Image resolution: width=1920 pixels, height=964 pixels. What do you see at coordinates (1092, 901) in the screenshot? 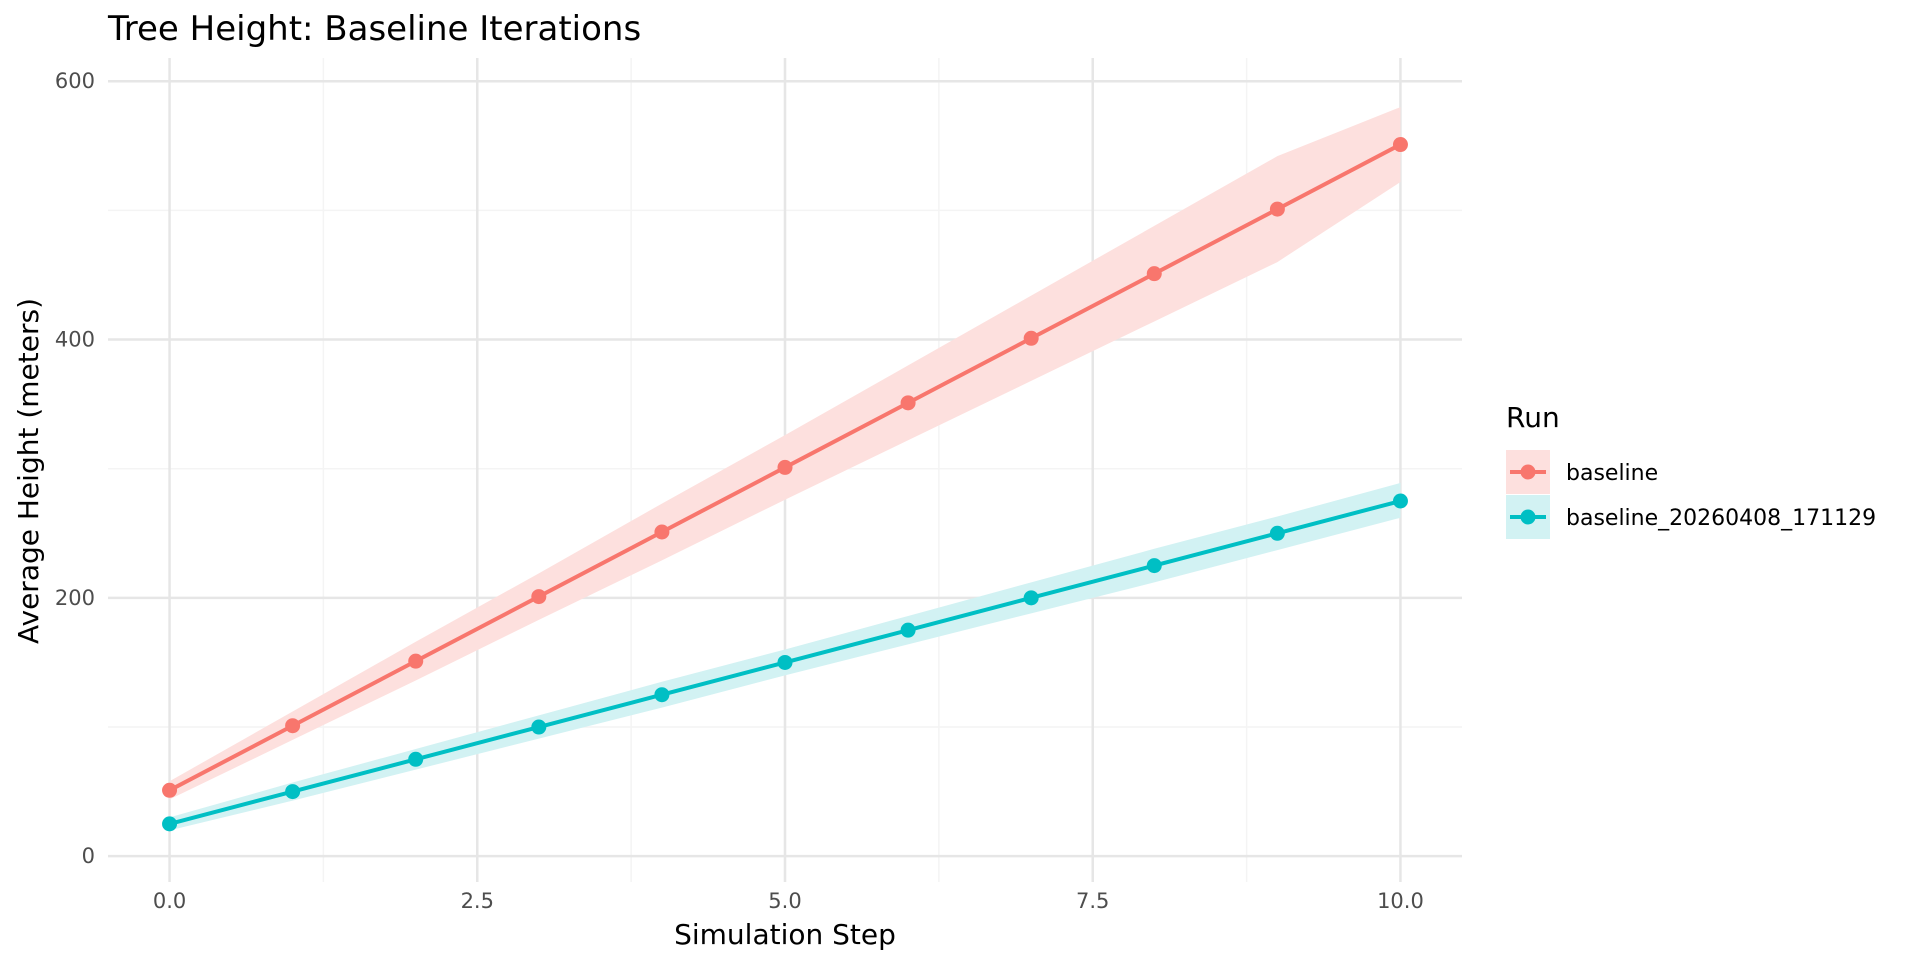
I see `x-tick-label: 7.5` at bounding box center [1092, 901].